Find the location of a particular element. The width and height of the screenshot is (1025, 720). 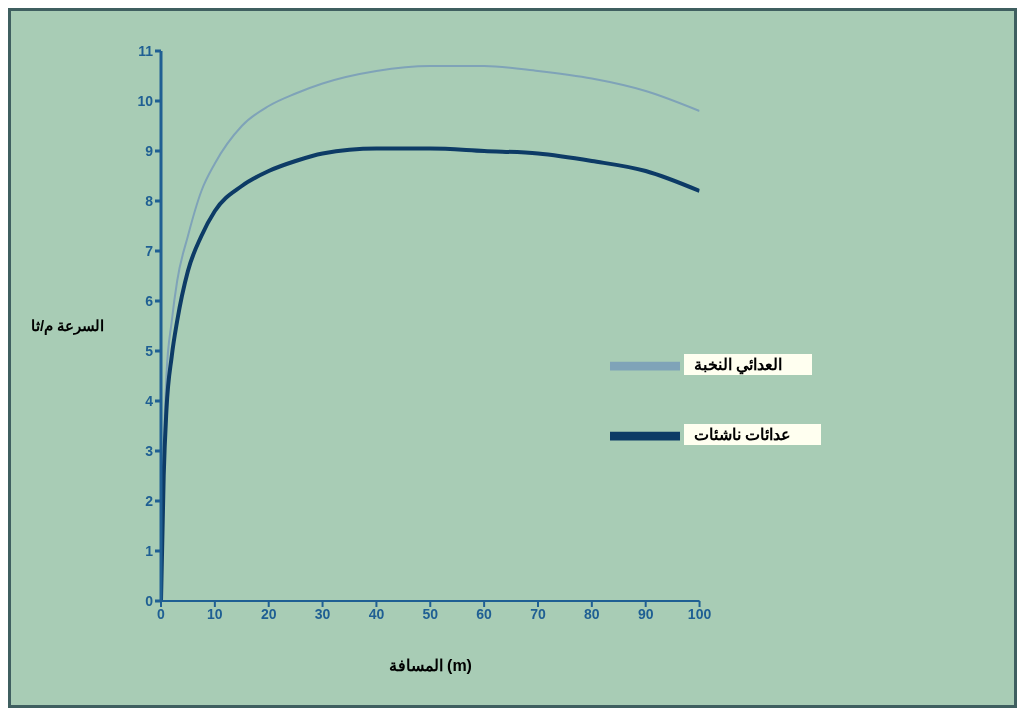

legend-label: عدائات ناشئات is located at coordinates (752, 435).